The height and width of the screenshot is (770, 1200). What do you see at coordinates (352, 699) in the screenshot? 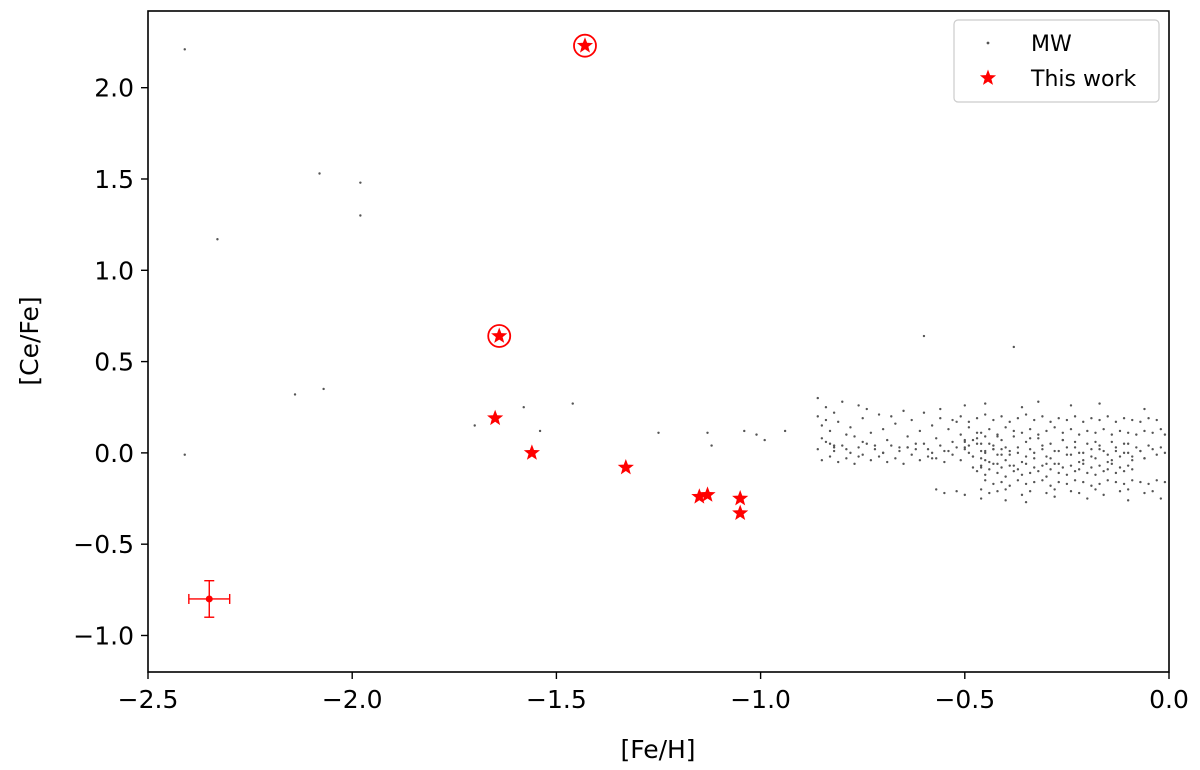
I see `x-tick-label: −2.0` at bounding box center [352, 699].